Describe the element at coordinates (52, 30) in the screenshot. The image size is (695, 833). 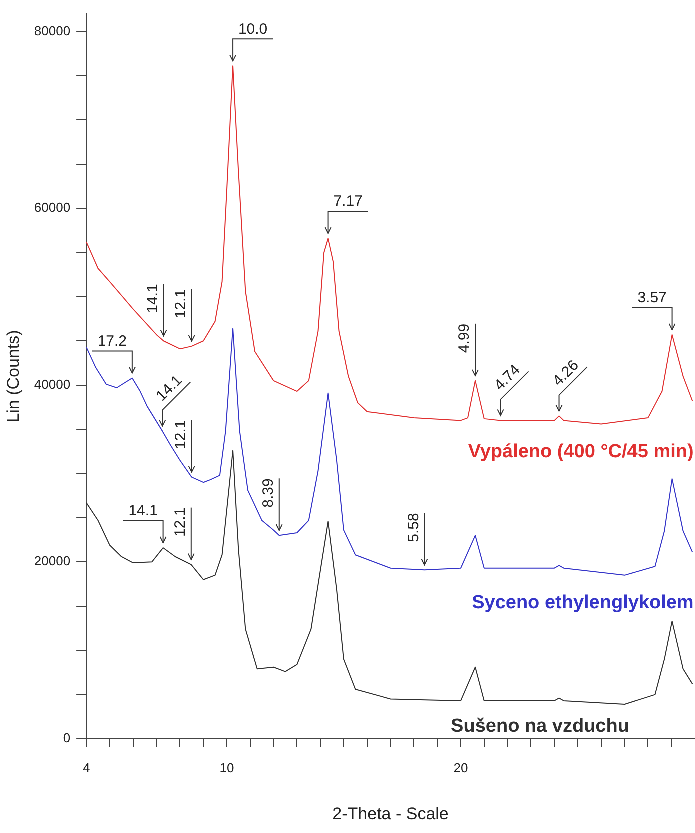
I see `y-tick-label: 80000` at that location.